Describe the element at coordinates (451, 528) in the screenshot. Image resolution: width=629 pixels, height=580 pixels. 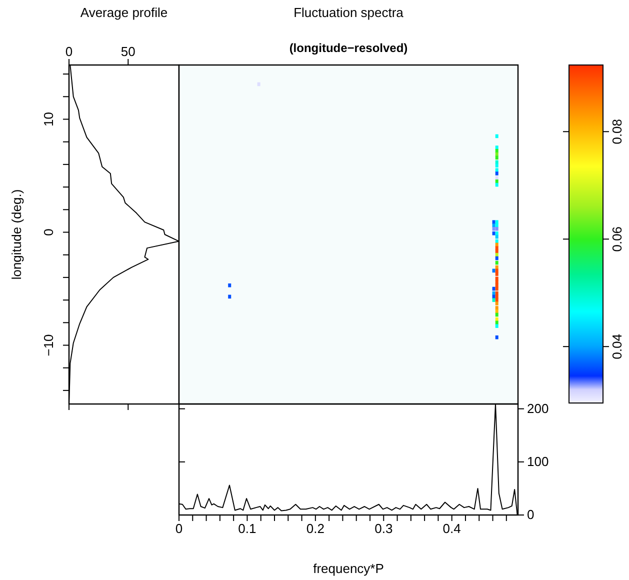
I see `x-tick-label: 0.4` at that location.